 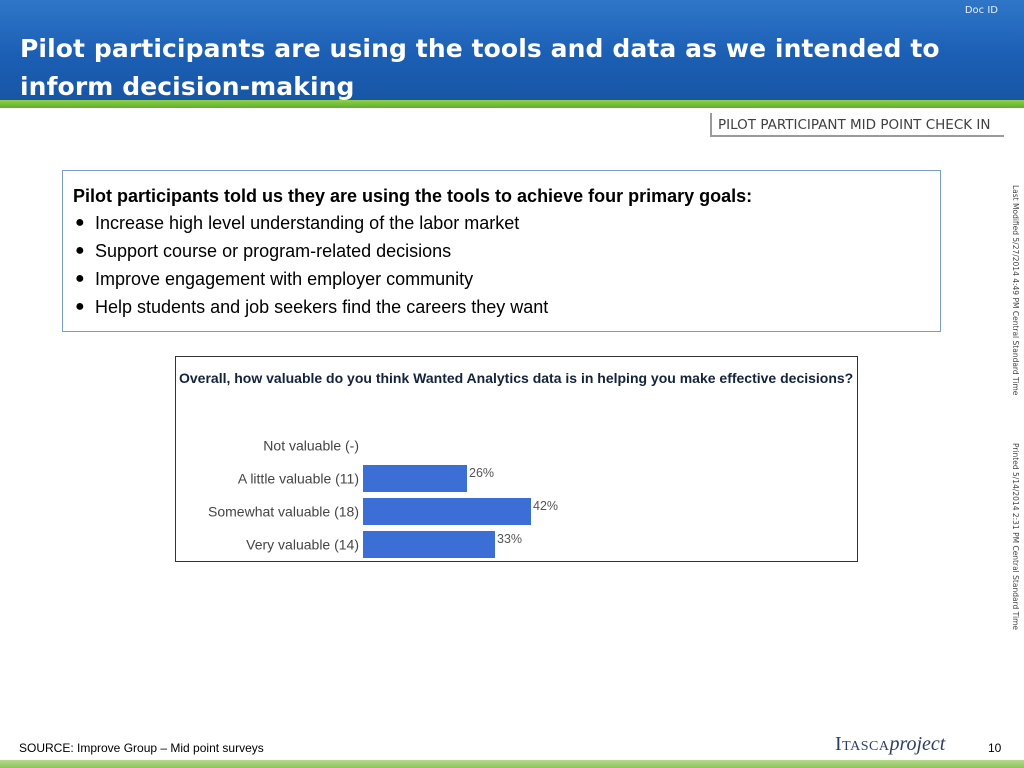 I want to click on itasca-logo: Itascaproject, so click(x=890, y=744).